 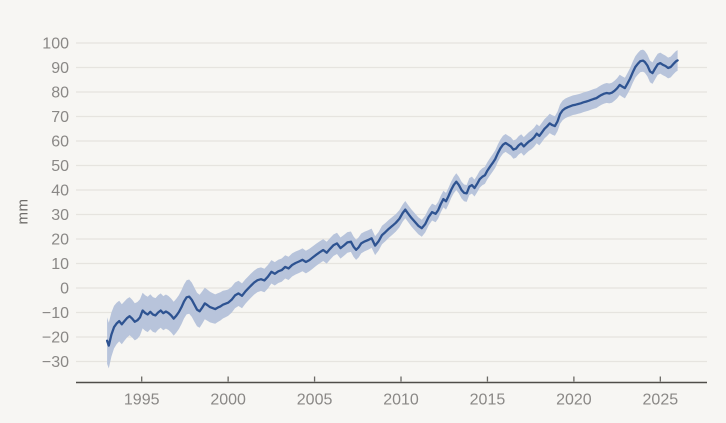 I want to click on x-tick-label: 2020, so click(x=574, y=400).